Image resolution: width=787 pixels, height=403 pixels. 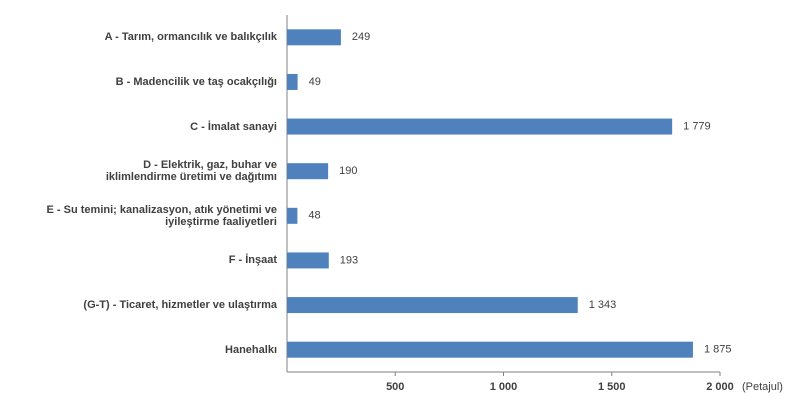 What do you see at coordinates (196, 81) in the screenshot?
I see `category-label: B - Madencilik ve taş ocakçılığı` at bounding box center [196, 81].